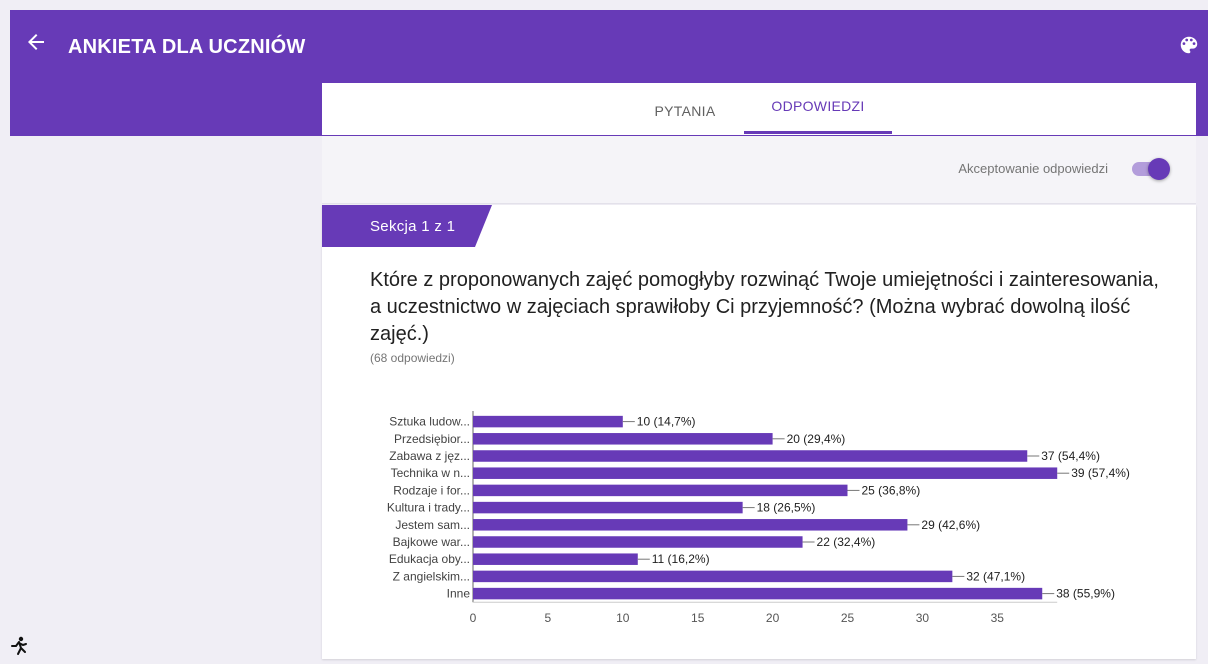 This screenshot has width=1208, height=664. I want to click on accepting-responses-toggle, so click(1151, 169).